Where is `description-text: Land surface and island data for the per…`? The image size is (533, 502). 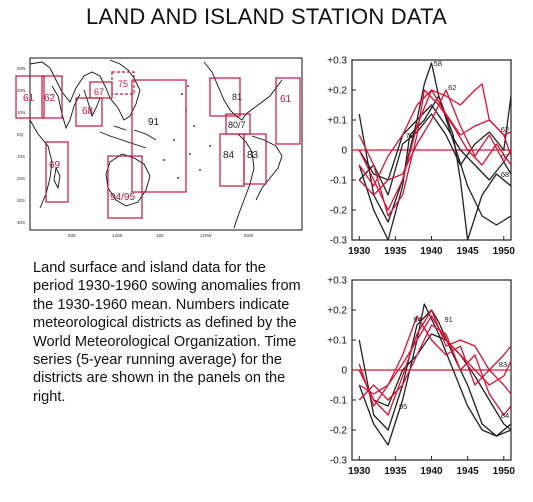 description-text: Land surface and island data for the per… is located at coordinates (167, 332).